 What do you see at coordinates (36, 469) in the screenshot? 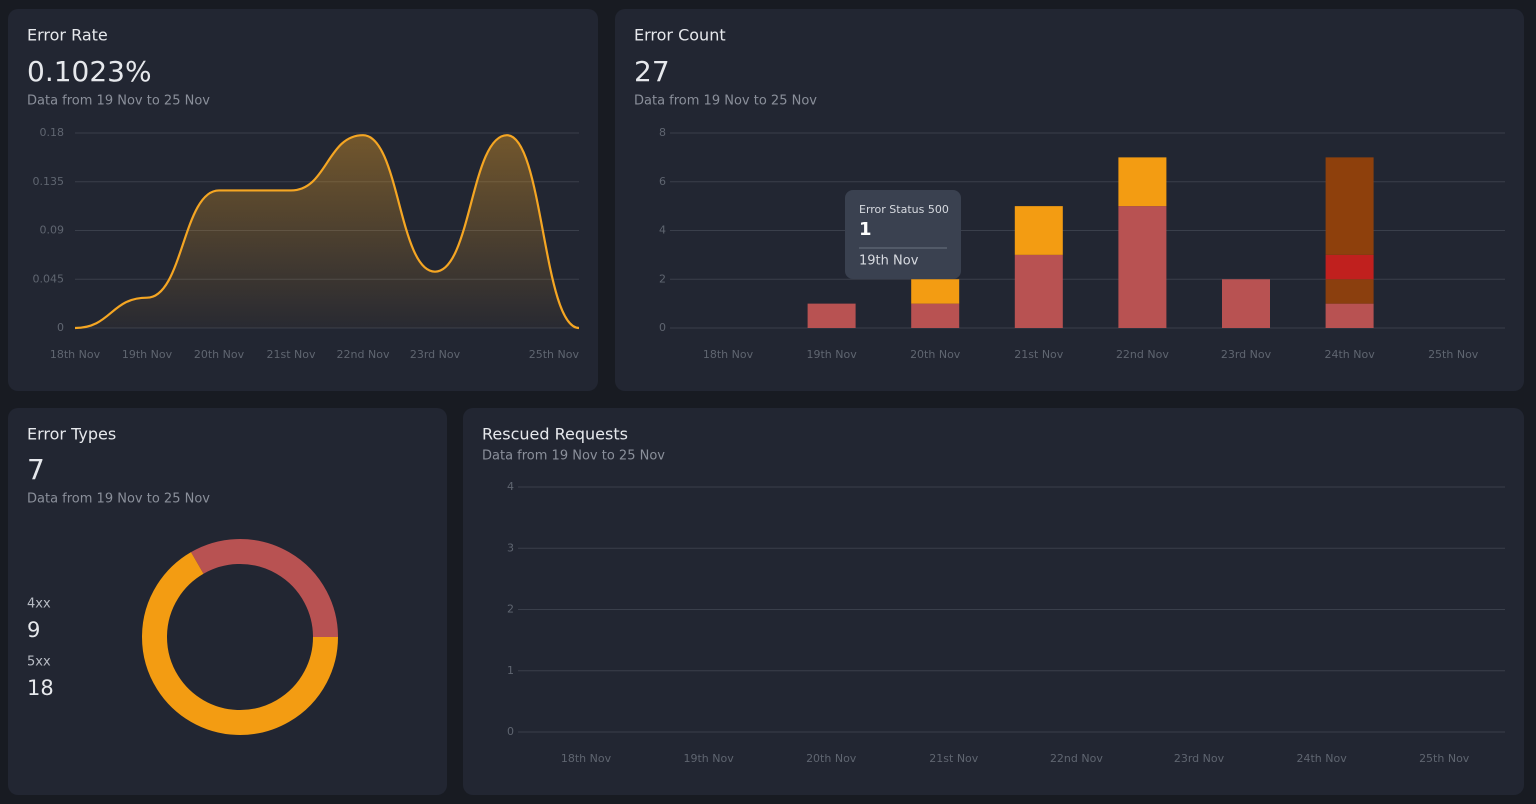
I see `headline: 7` at bounding box center [36, 469].